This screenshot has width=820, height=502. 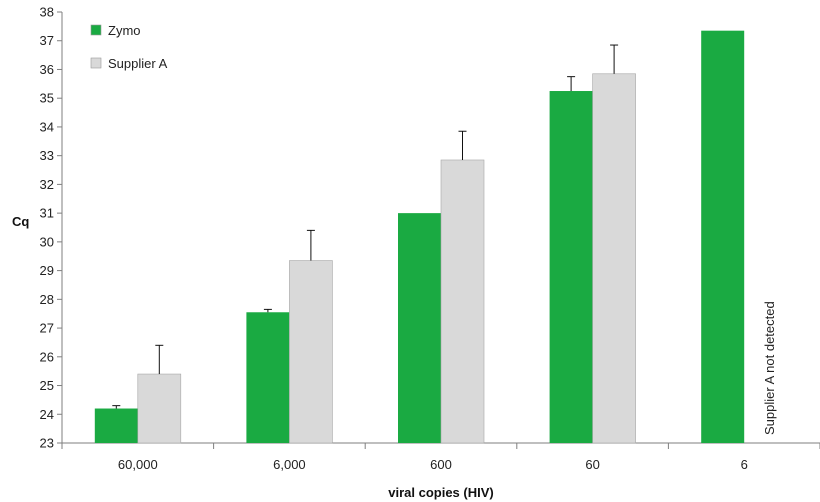 What do you see at coordinates (441, 464) in the screenshot?
I see `x-tick-label: 600` at bounding box center [441, 464].